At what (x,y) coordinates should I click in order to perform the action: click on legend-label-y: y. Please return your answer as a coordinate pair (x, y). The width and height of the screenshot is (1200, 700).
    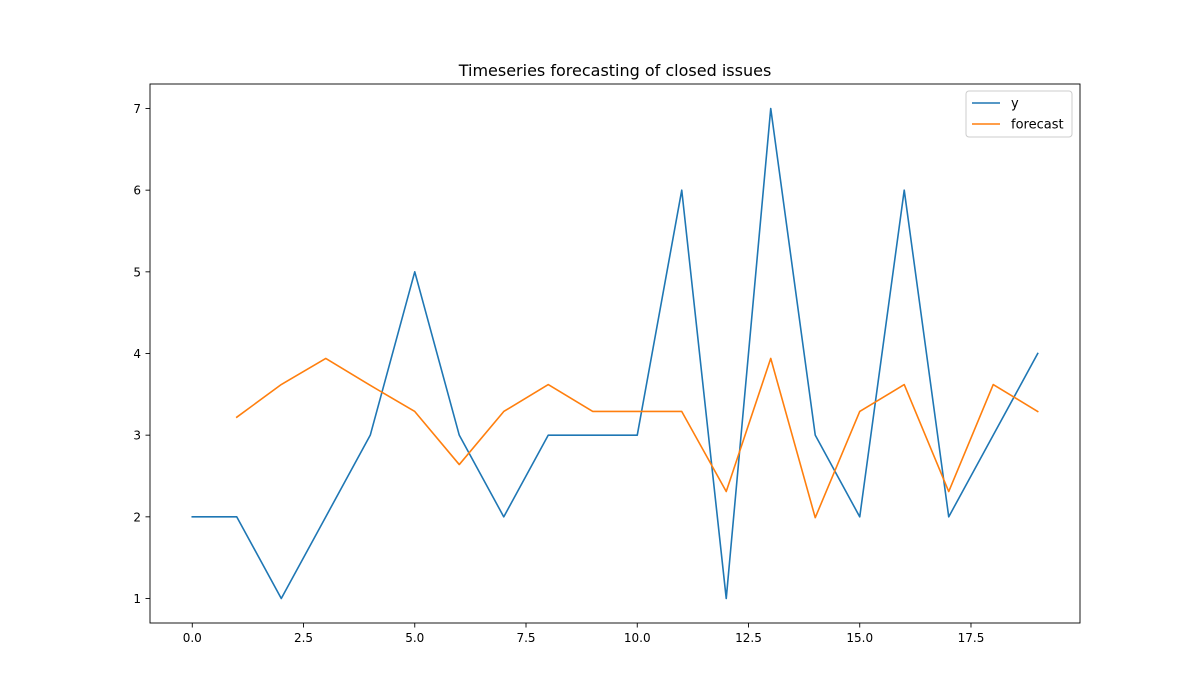
    Looking at the image, I should click on (1015, 104).